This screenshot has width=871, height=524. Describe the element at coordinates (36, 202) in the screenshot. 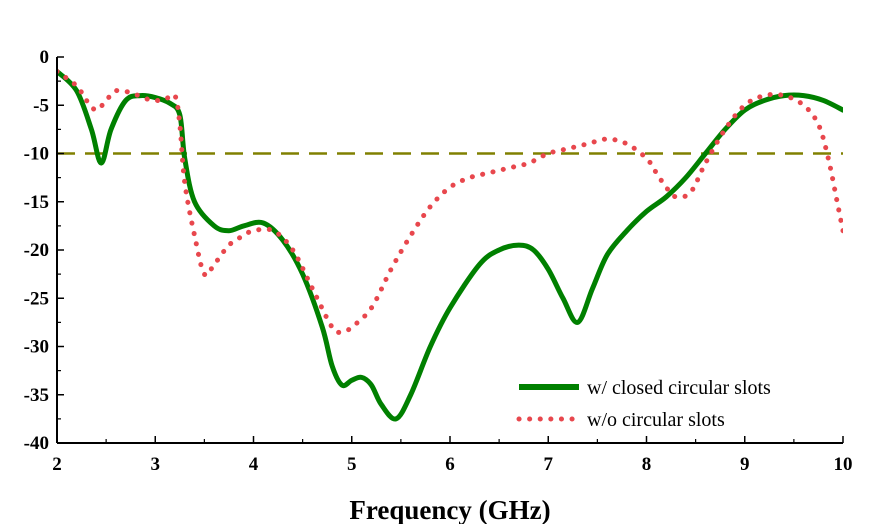

I see `y-tick-label: -15` at that location.